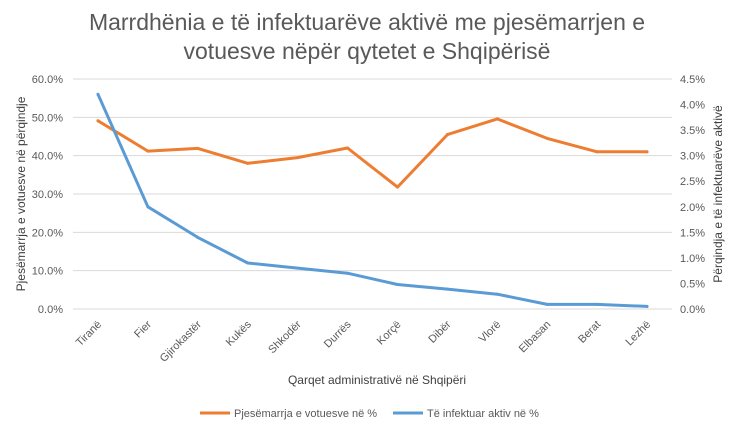 This screenshot has height=433, width=734. Describe the element at coordinates (389, 333) in the screenshot. I see `x-tick-label: Korçë` at that location.